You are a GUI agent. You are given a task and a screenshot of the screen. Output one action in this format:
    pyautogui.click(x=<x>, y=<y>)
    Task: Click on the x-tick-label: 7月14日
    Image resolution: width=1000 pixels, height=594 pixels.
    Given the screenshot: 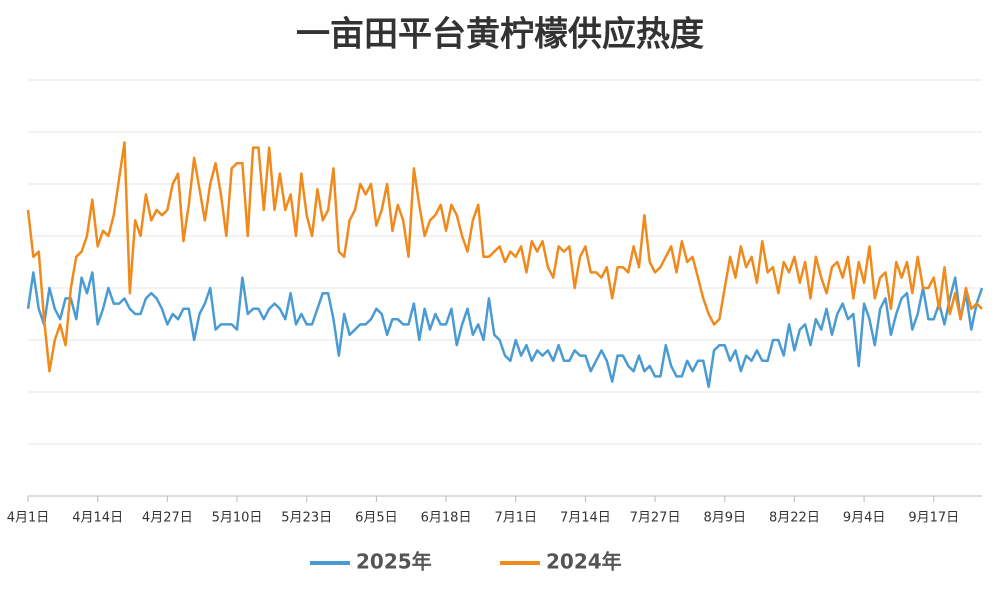 What is the action you would take?
    pyautogui.click(x=585, y=518)
    